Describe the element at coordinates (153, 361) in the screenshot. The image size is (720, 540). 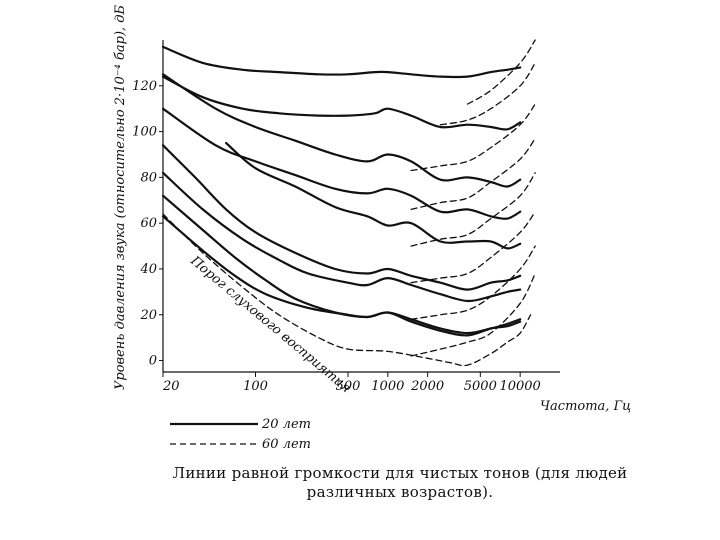
I see `y-tick-label: 0` at that location.